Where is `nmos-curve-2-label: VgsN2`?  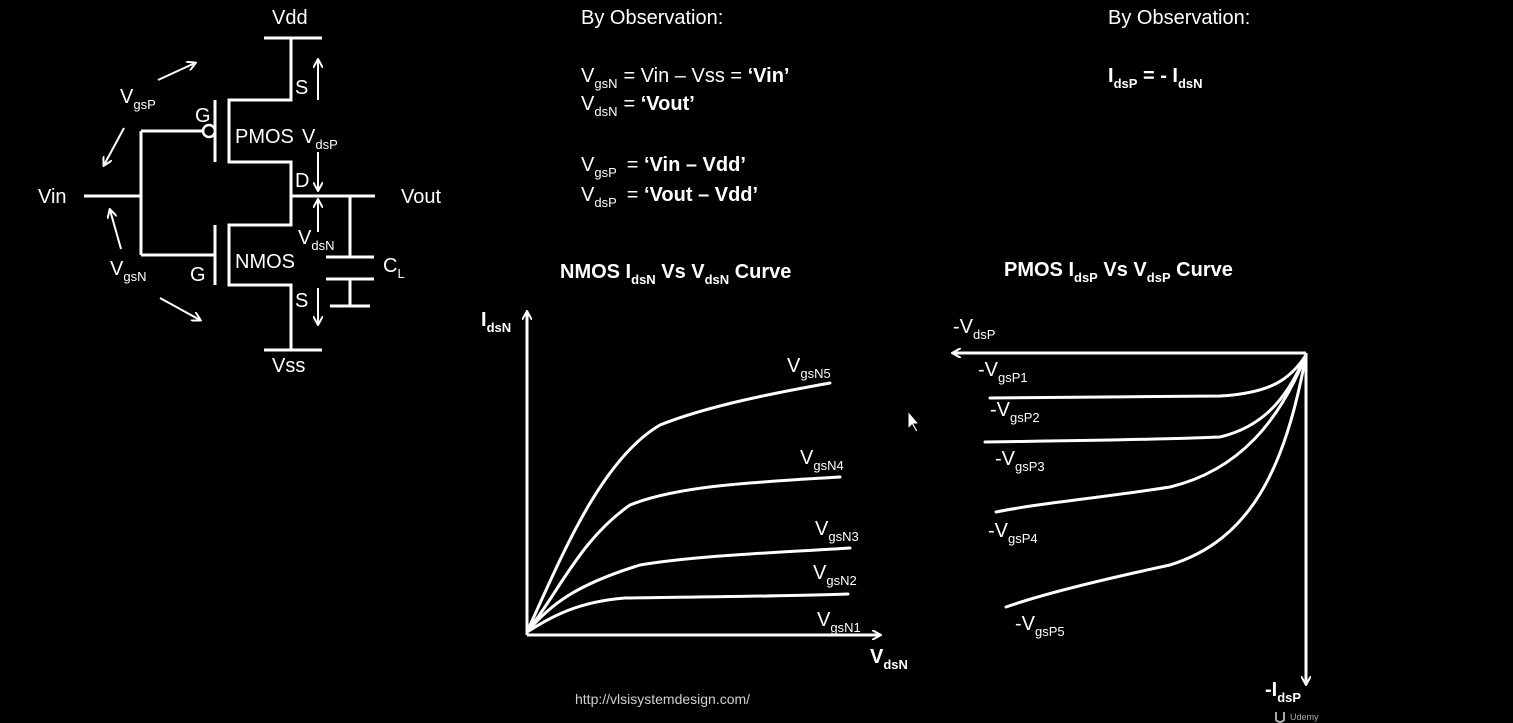 nmos-curve-2-label: VgsN2 is located at coordinates (835, 575).